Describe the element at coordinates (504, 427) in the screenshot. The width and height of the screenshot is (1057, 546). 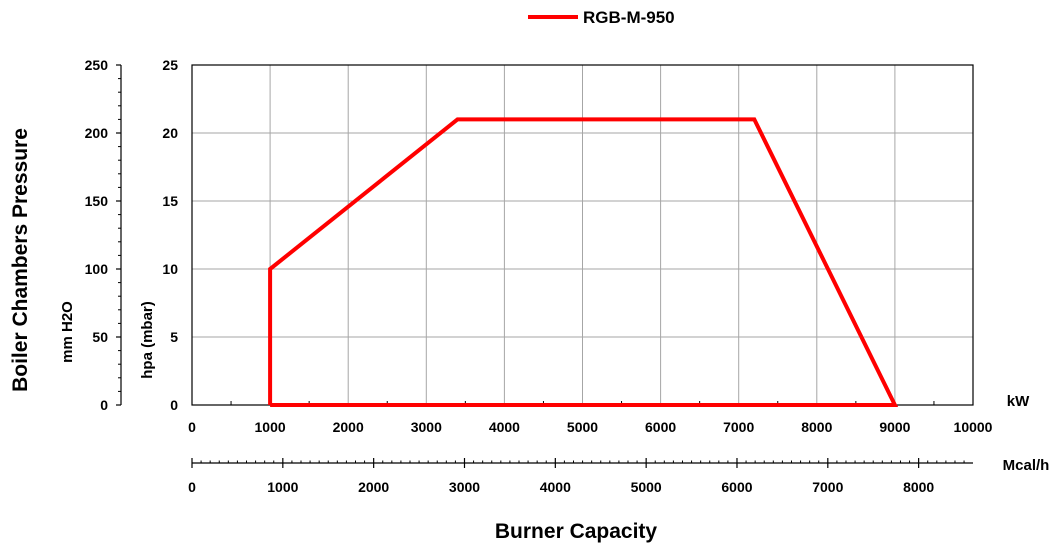
I see `kw-tick-label: 4000` at that location.